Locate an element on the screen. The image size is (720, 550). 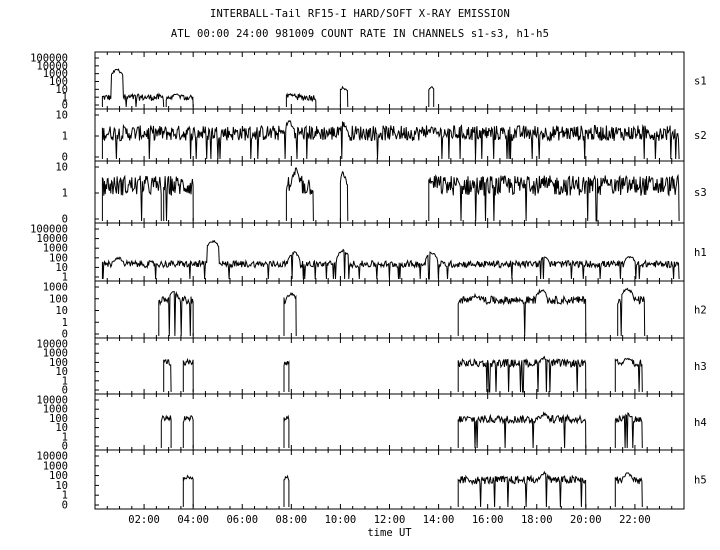
x-tick-label: 10:00 is located at coordinates (341, 520).